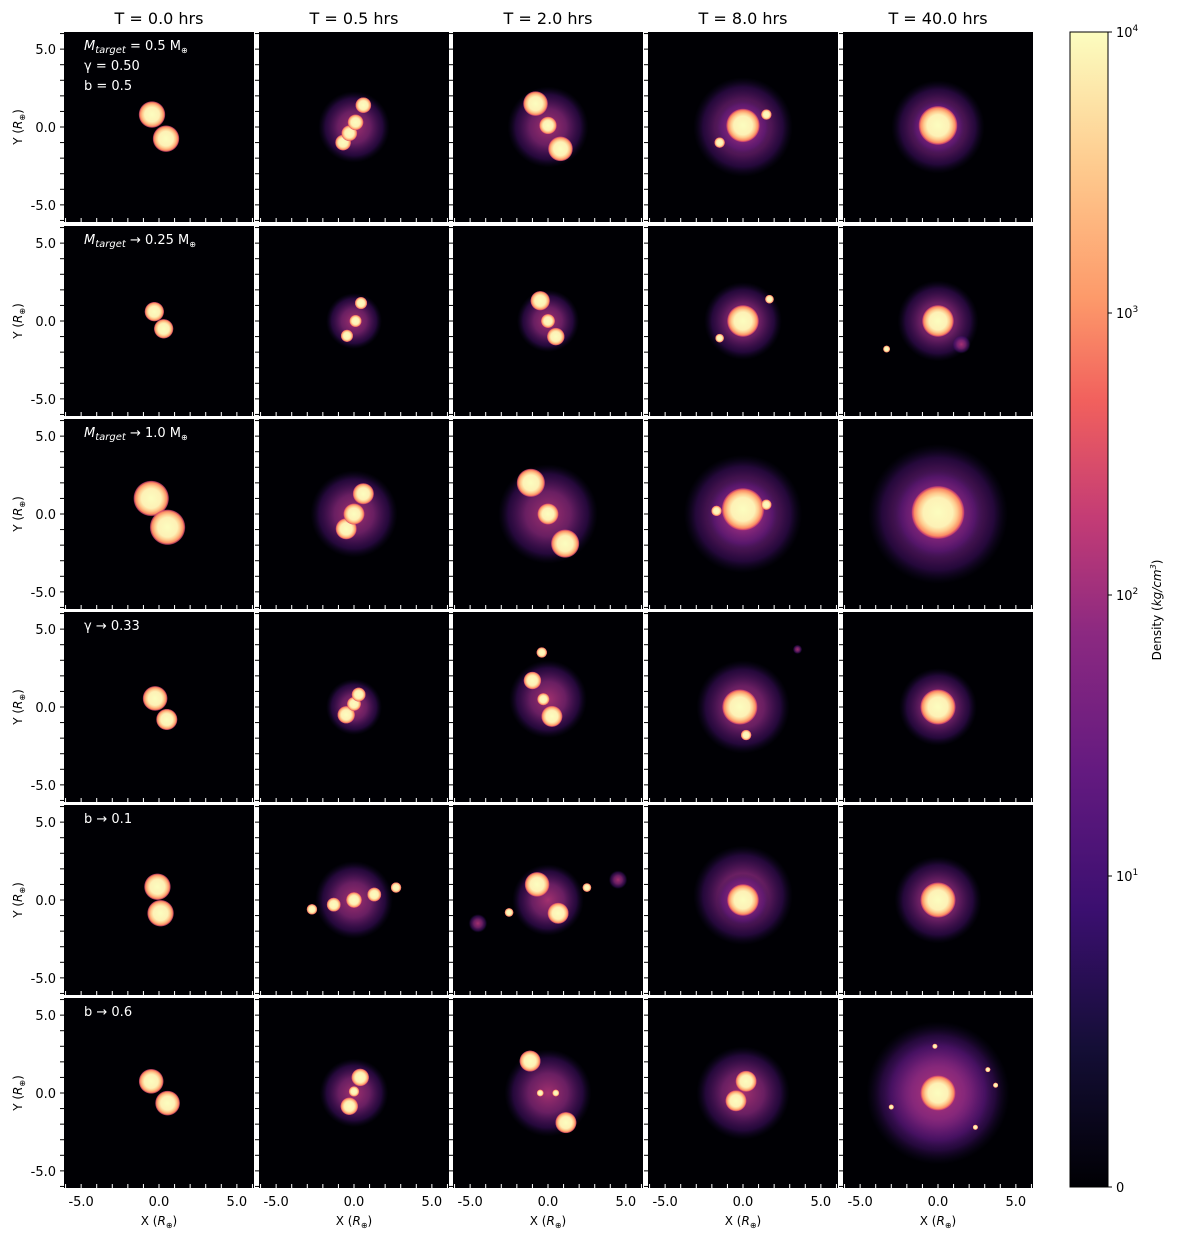 This screenshot has height=1242, width=1179. Describe the element at coordinates (159, 18) in the screenshot. I see `column-title: T = 0.0 hrs` at that location.